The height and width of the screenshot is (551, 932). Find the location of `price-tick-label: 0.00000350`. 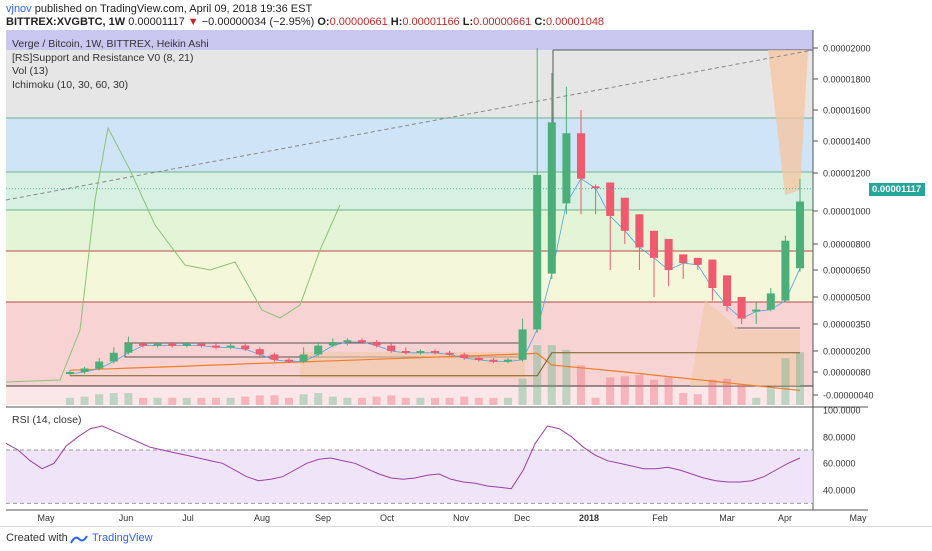

price-tick-label: 0.00000350 is located at coordinates (847, 325).